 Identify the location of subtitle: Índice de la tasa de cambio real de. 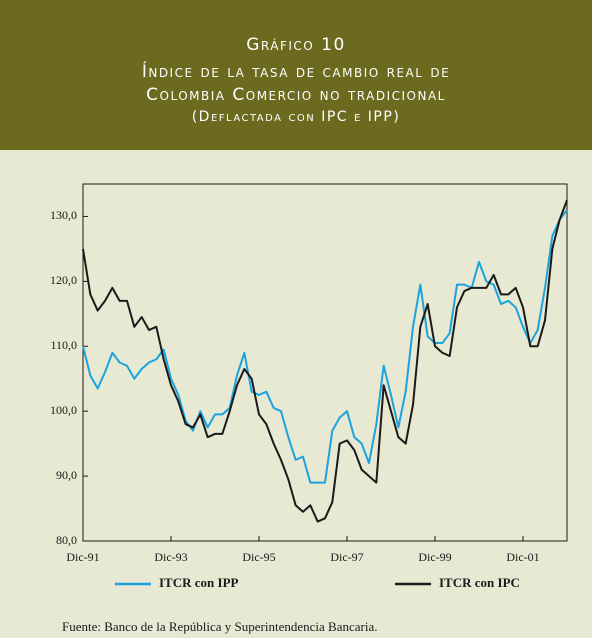
(296, 71).